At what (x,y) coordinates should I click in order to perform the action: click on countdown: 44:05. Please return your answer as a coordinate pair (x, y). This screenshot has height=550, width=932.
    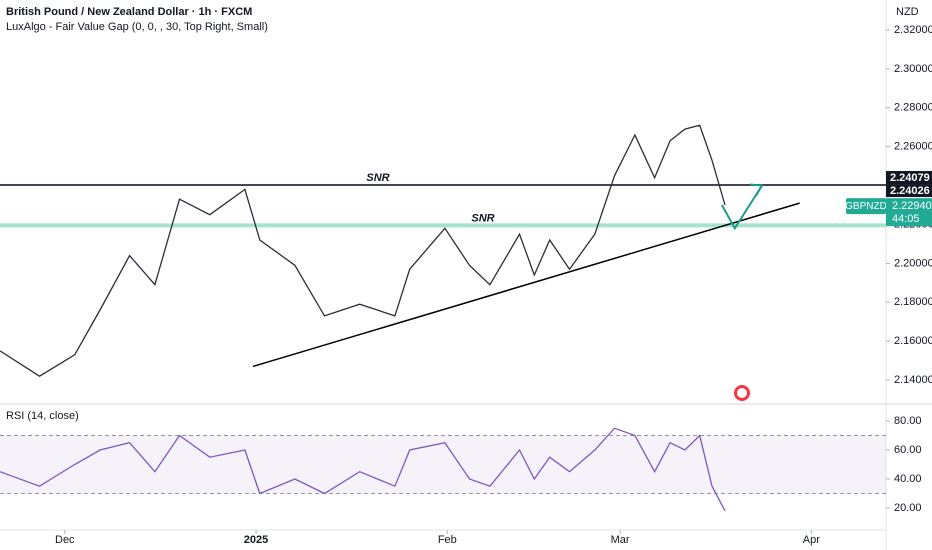
    Looking at the image, I should click on (906, 219).